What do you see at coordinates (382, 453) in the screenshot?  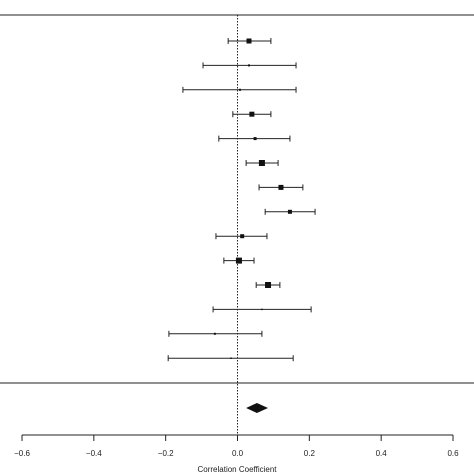 I see `x-tick-label: 0.4` at bounding box center [382, 453].